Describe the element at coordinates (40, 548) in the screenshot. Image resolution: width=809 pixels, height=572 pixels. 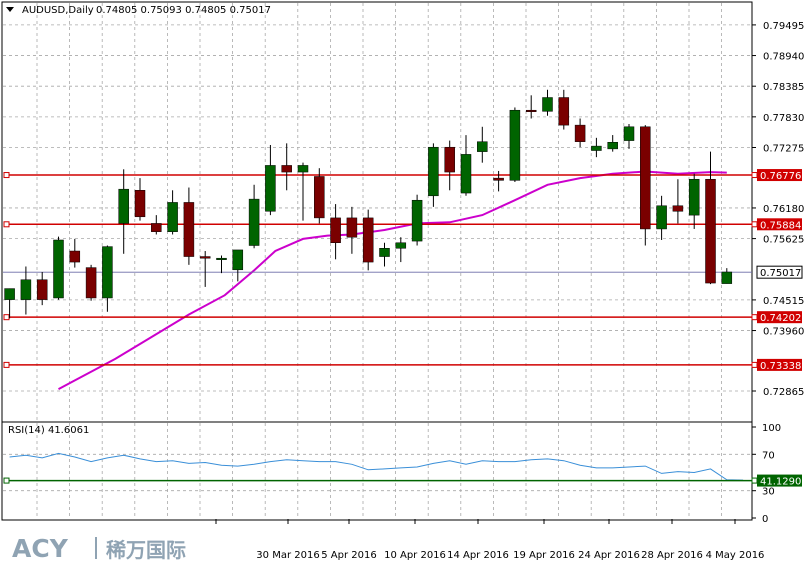
I see `watermark-brand: ACY` at that location.